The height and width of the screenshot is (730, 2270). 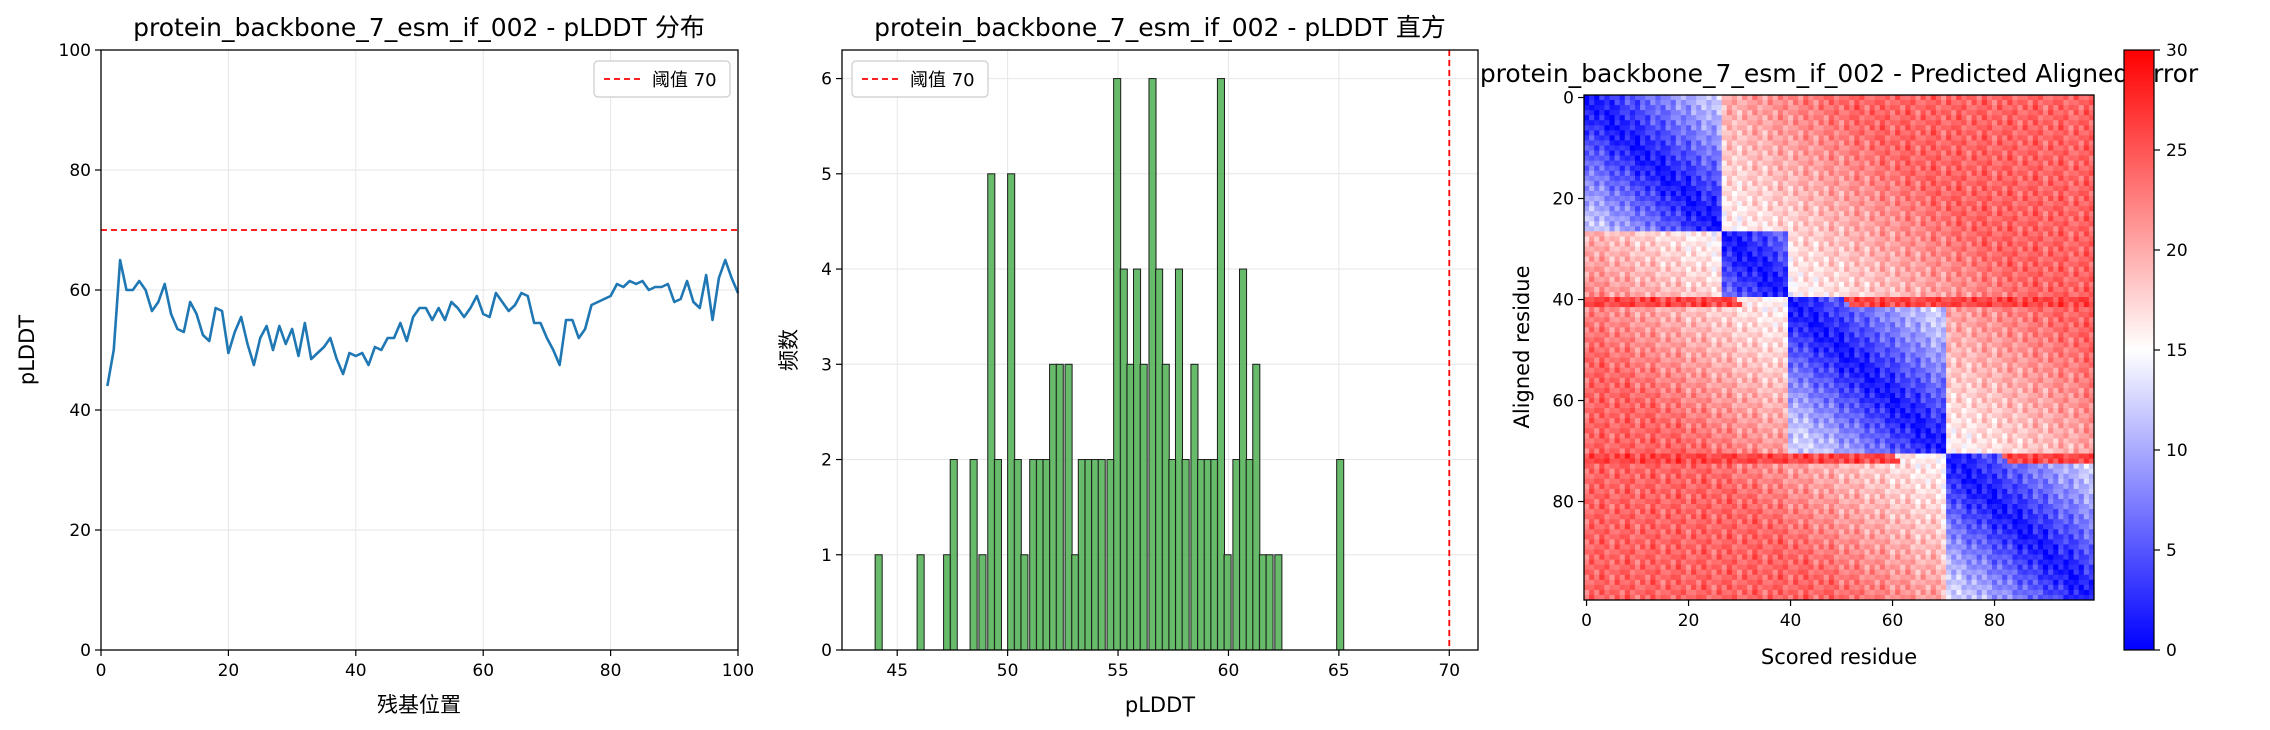 What do you see at coordinates (920, 79) in the screenshot?
I see `histogram-legend: 阈值 70` at bounding box center [920, 79].